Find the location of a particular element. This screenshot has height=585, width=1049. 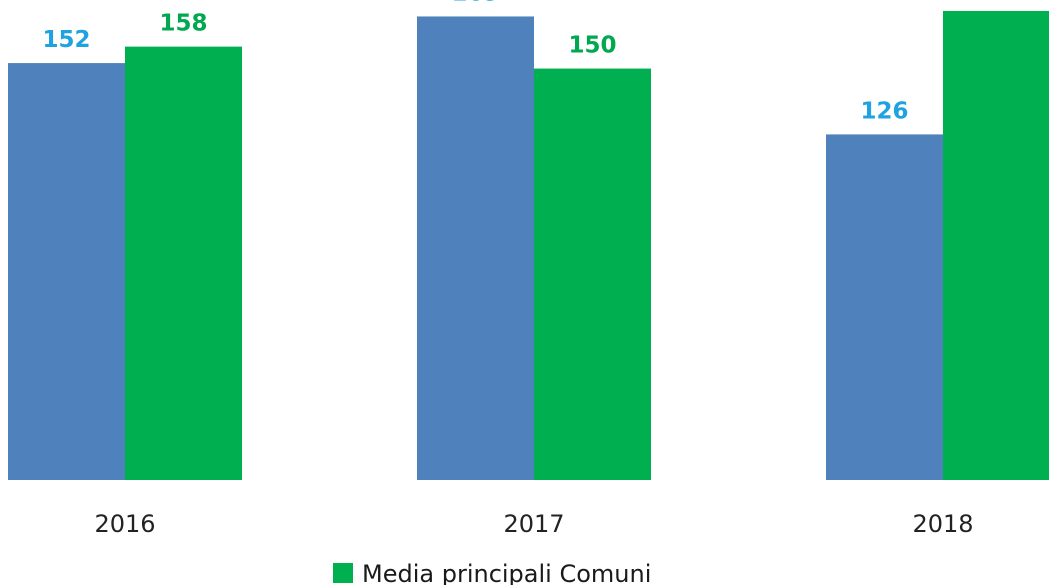

x-tick-label-2017: 2017 is located at coordinates (533, 524).